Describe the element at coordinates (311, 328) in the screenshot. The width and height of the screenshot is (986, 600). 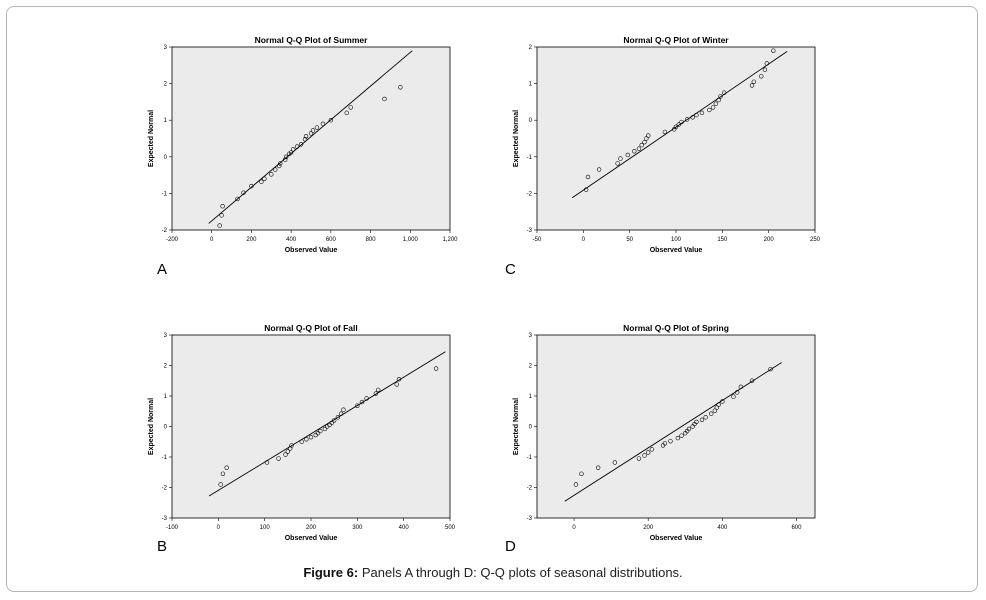
I see `chart-title: Normal Q-Q Plot of Fall` at that location.